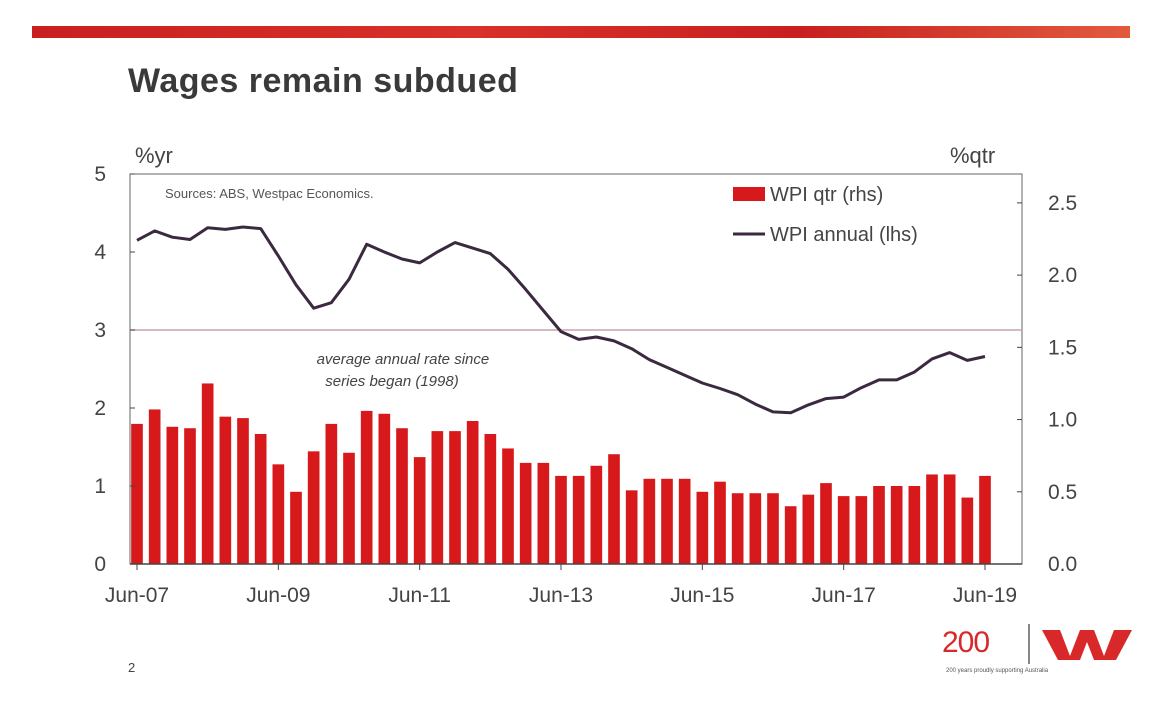  Describe the element at coordinates (997, 671) in the screenshot. I see `tagline: 200 years proudly supporting Australia` at that location.